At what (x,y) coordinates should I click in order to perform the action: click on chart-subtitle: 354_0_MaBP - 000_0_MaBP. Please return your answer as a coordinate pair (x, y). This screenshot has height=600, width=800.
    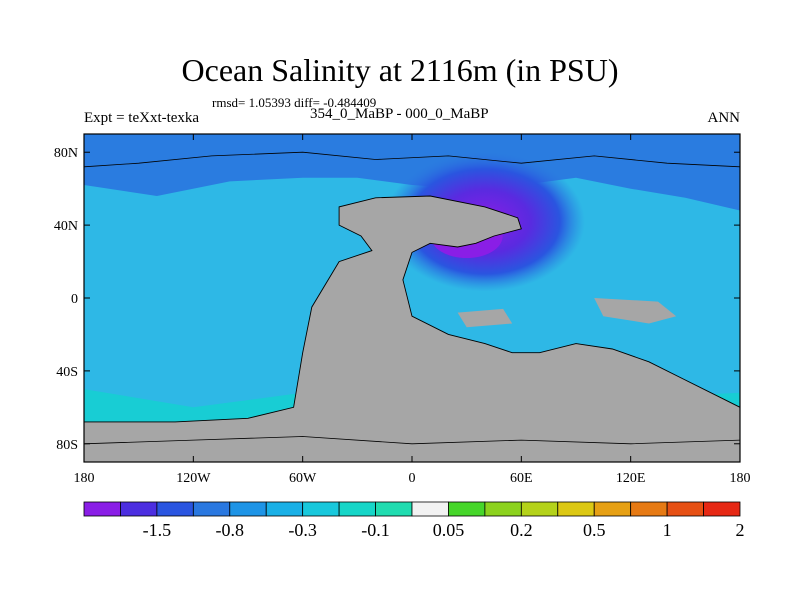
    Looking at the image, I should click on (399, 114).